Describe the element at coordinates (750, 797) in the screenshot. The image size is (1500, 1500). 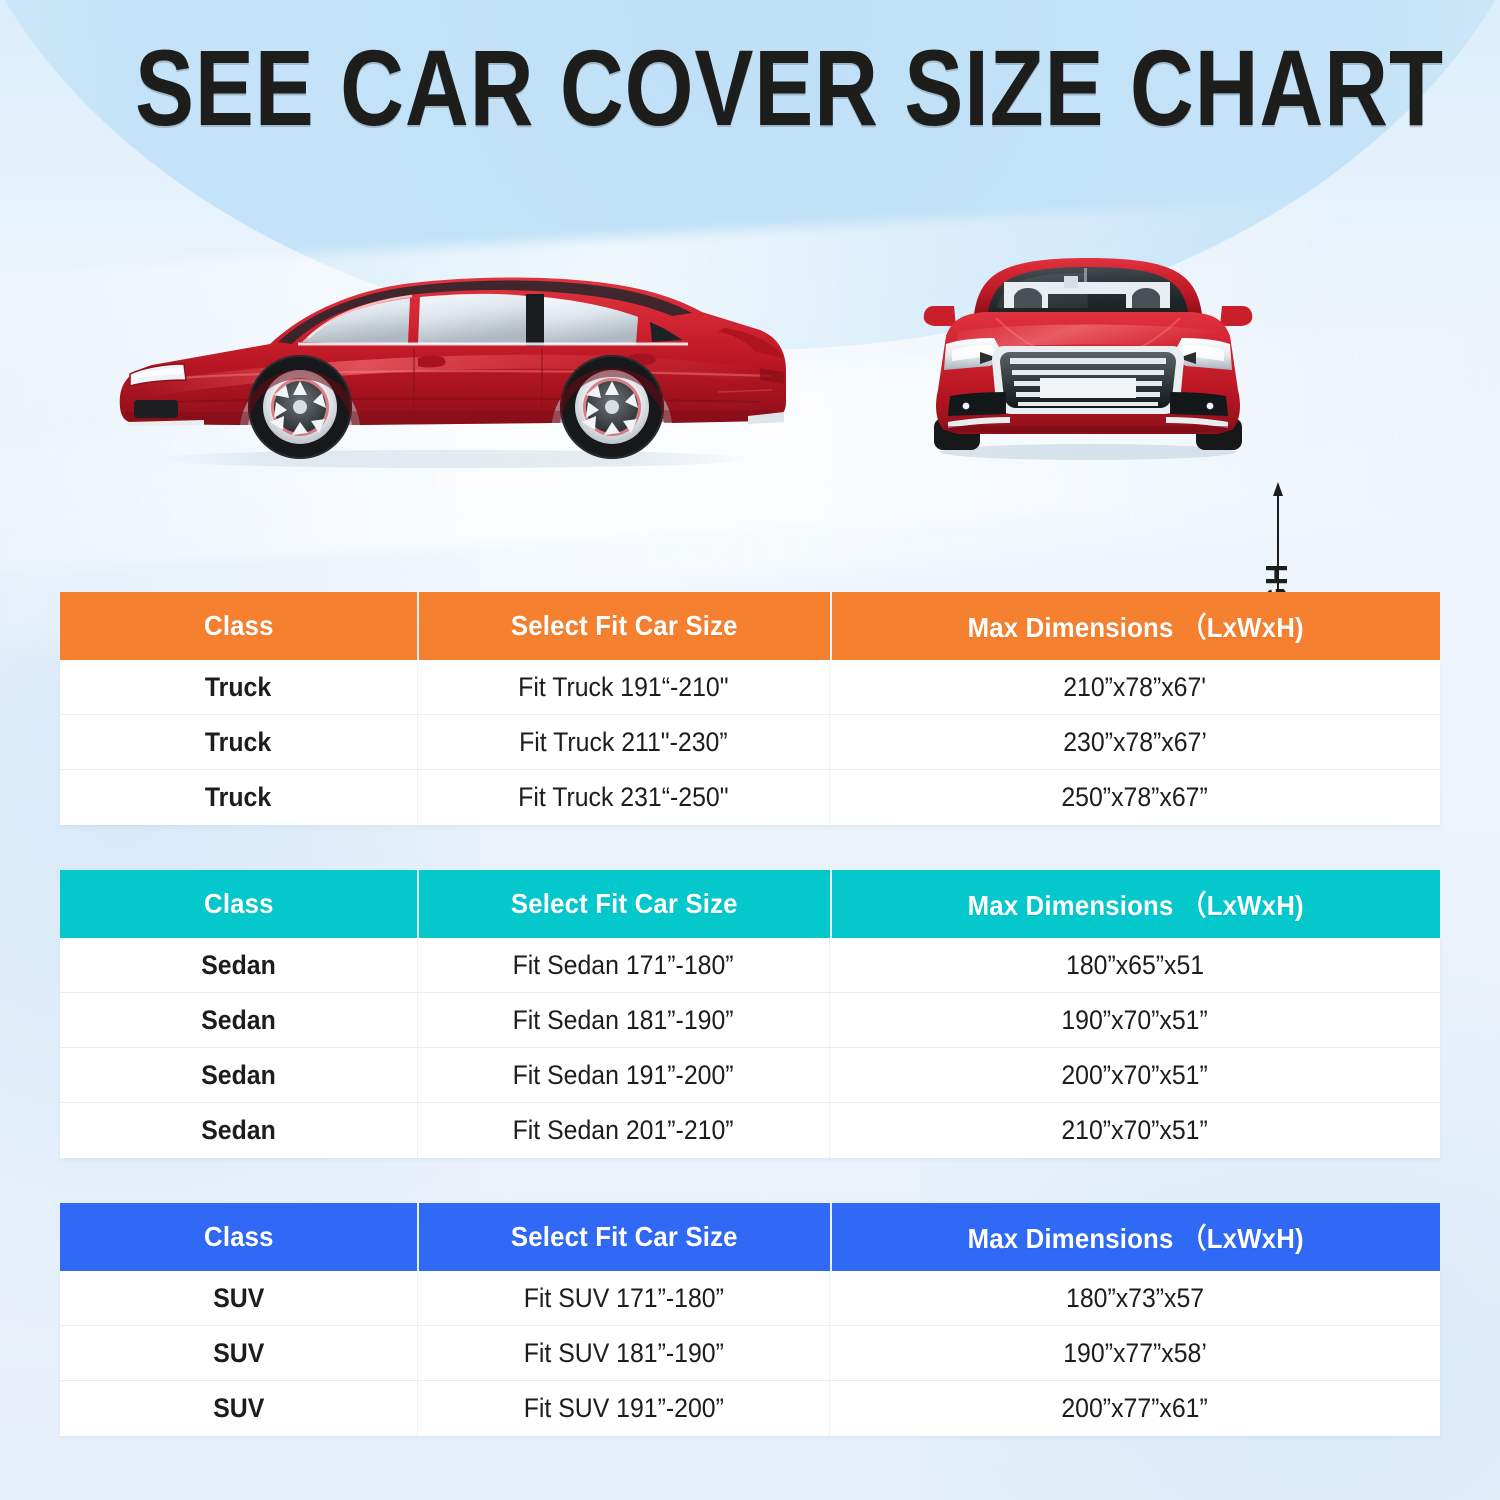
I see `table-row: Truck Fit Truck 231“-250" 250”x78”x67”` at that location.